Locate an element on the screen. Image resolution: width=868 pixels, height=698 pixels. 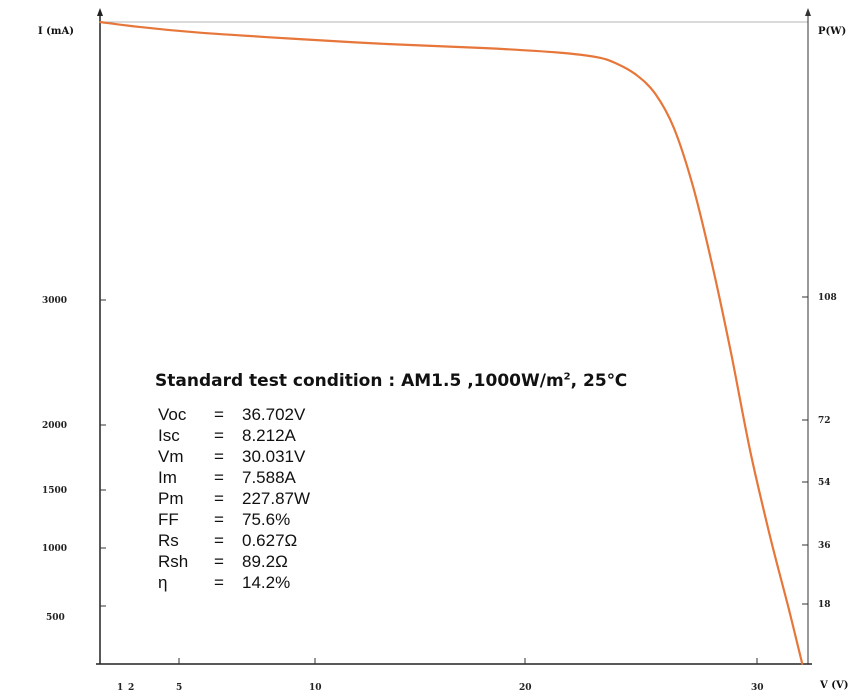
x-tick-label: 20 is located at coordinates (525, 688).